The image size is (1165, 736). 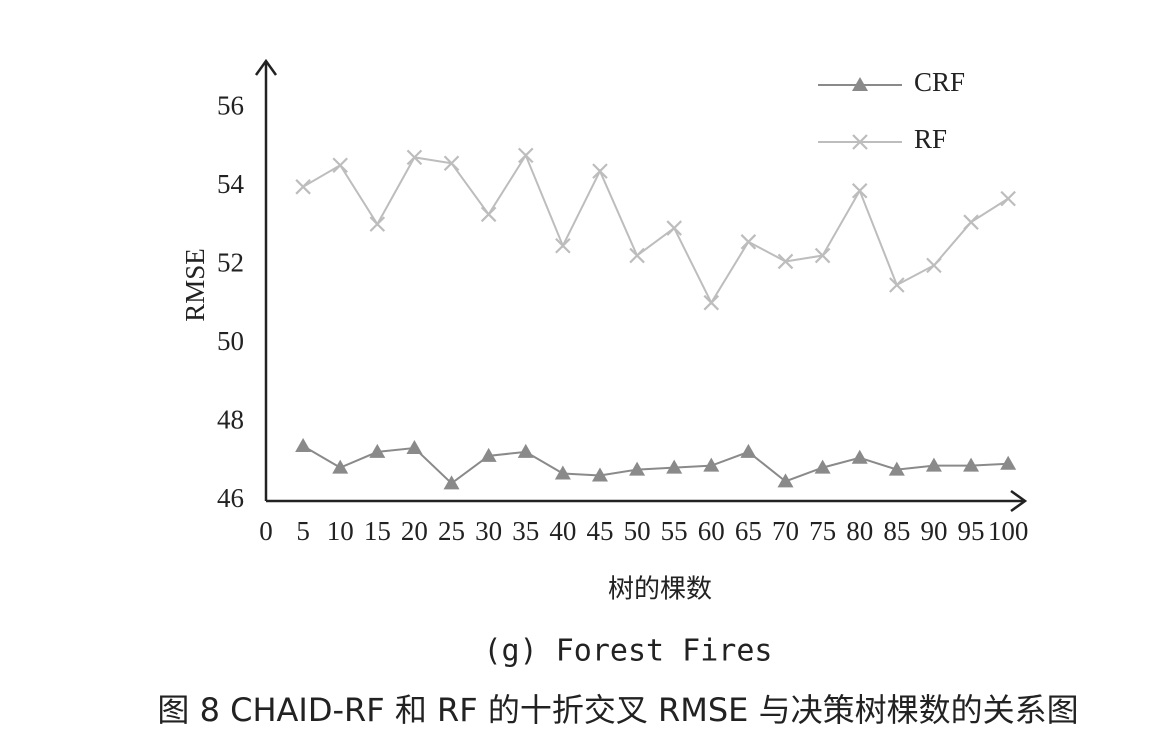 What do you see at coordinates (628, 651) in the screenshot?
I see `subtitle: (g) Forest Fires` at bounding box center [628, 651].